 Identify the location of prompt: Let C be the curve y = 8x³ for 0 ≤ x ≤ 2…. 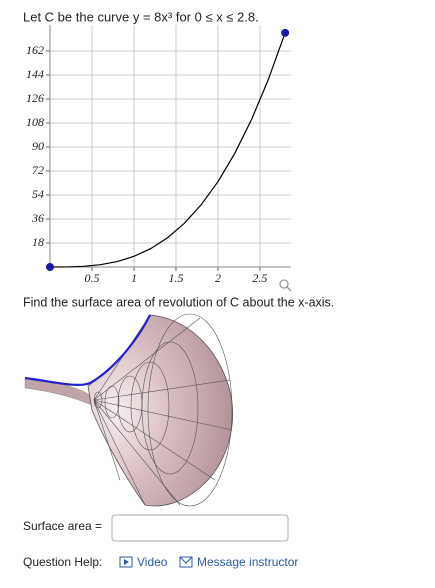
(141, 16).